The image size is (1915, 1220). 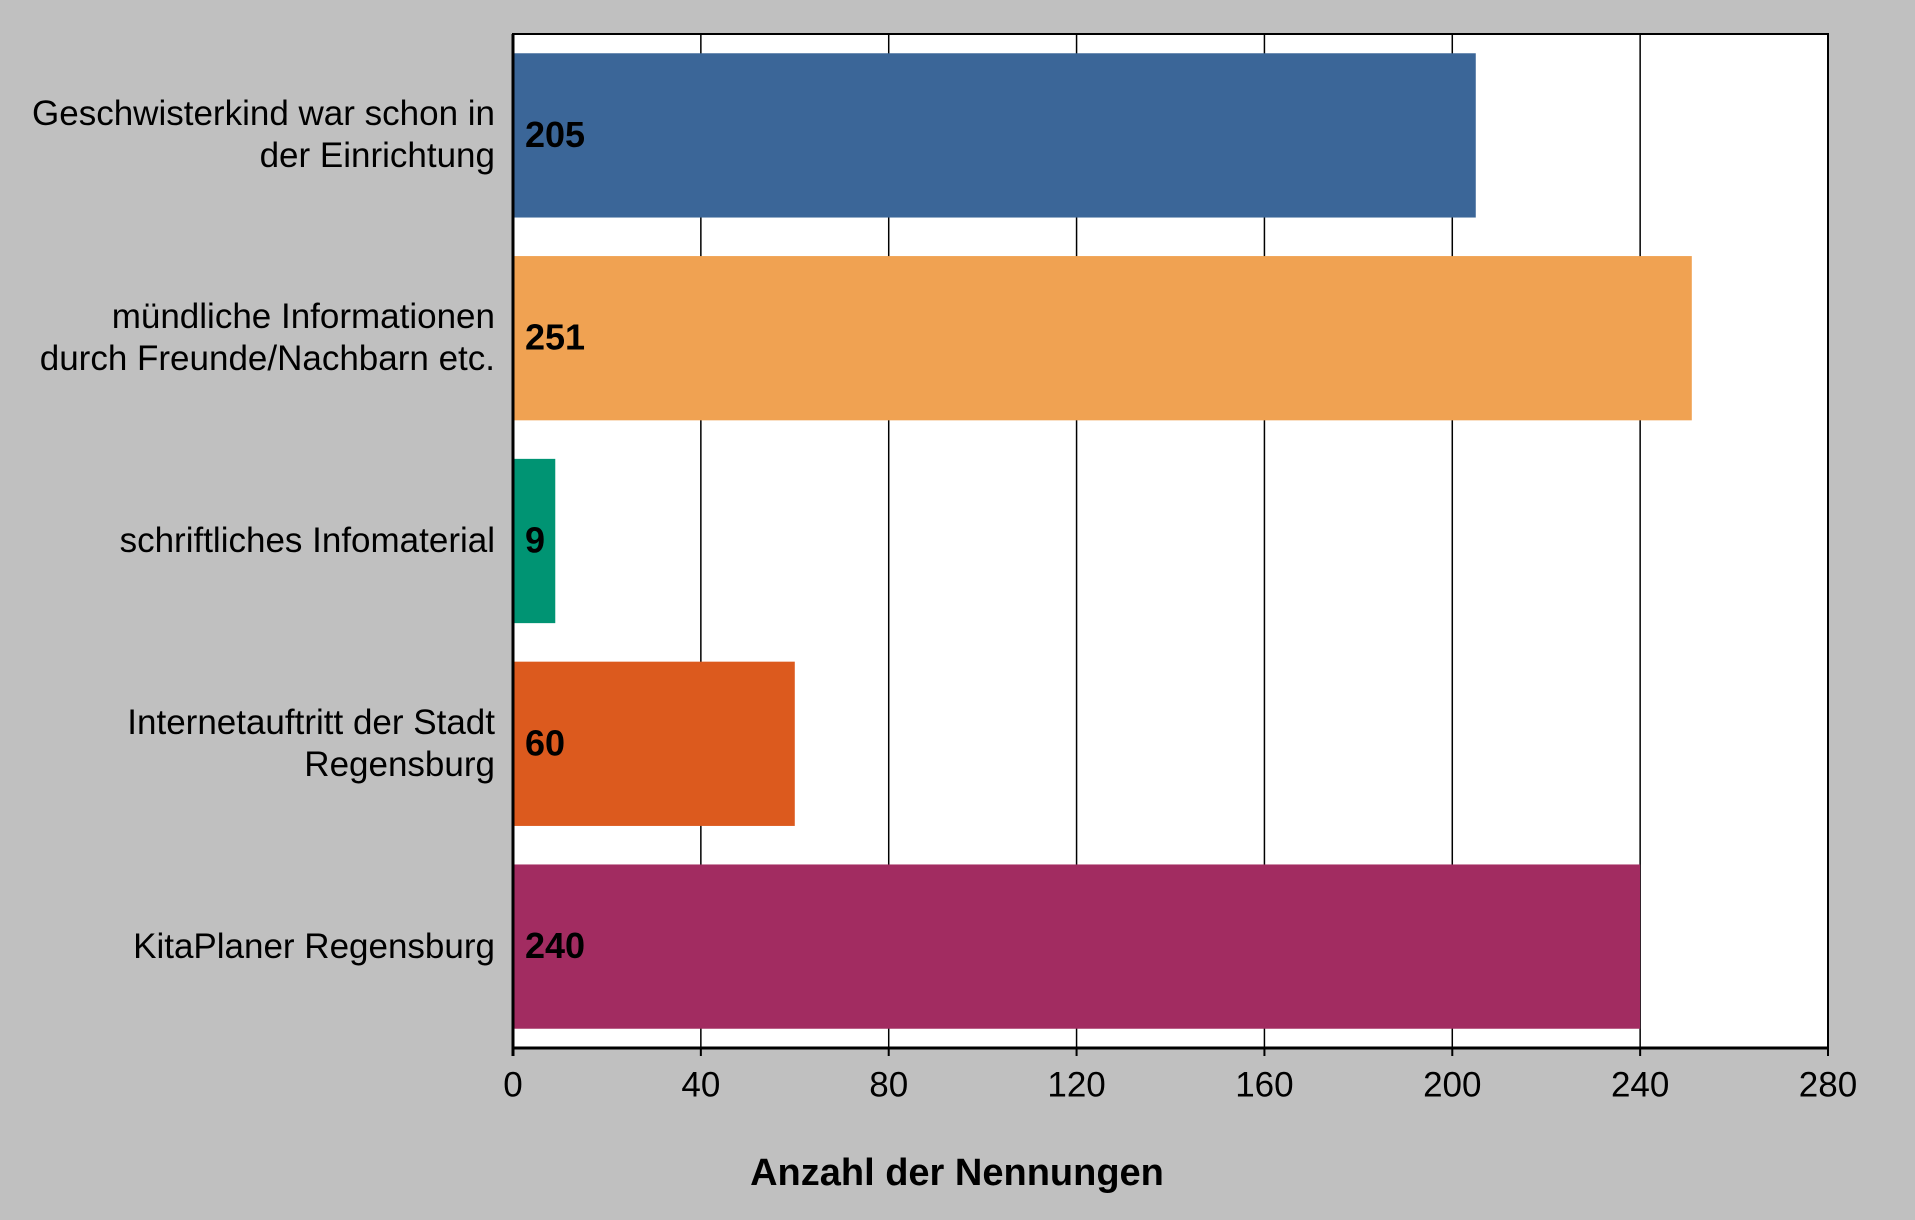 I want to click on x-tick-label: 240, so click(x=1640, y=1084).